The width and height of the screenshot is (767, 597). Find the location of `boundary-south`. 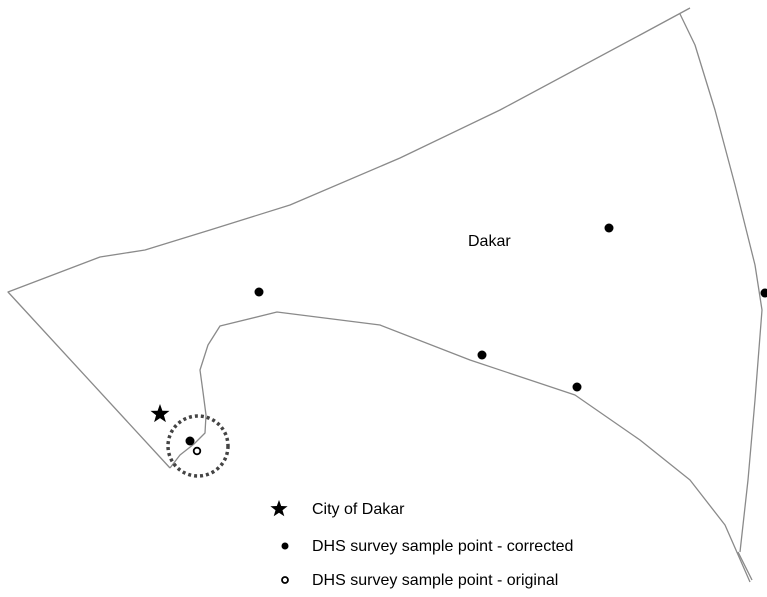

boundary-south is located at coordinates (745, 566).